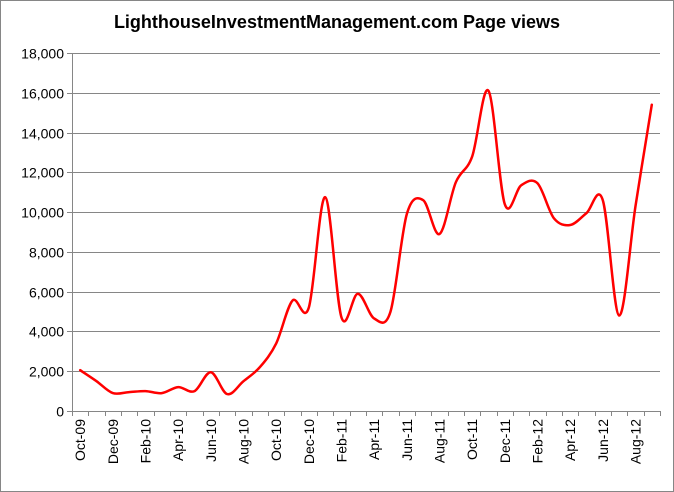 This screenshot has height=492, width=674. Describe the element at coordinates (538, 441) in the screenshot. I see `x-tick-label: Feb-12` at that location.